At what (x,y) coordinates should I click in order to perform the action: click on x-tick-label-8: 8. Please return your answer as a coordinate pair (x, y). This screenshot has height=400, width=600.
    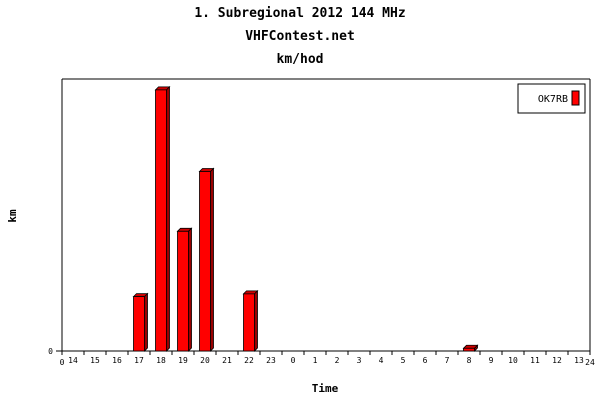
    Looking at the image, I should click on (469, 360).